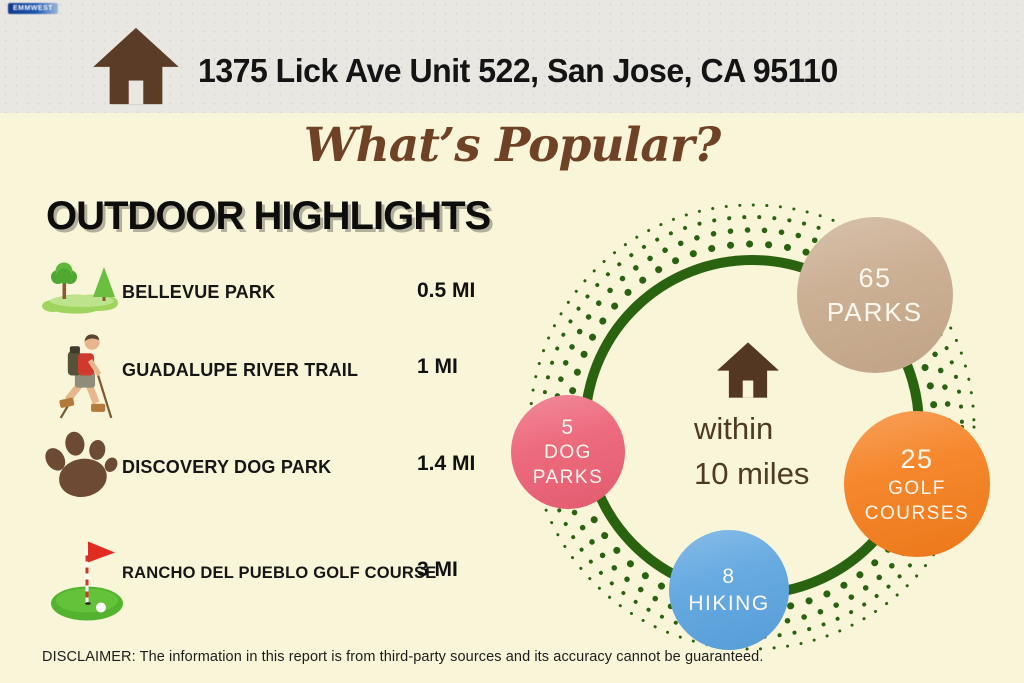  I want to click on bubble-label: HIKING, so click(729, 603).